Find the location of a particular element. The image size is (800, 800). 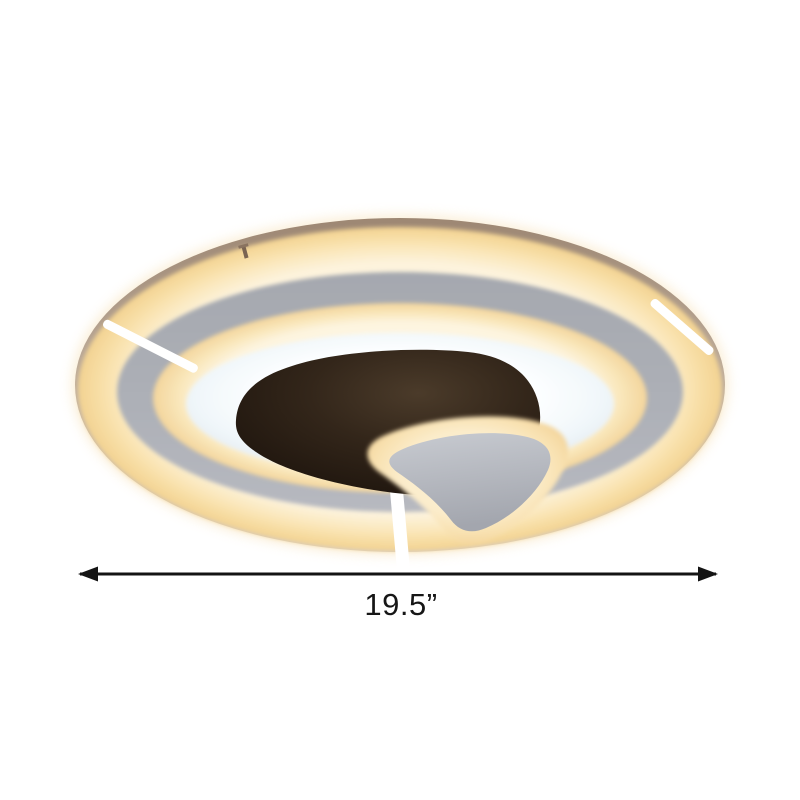

mounting-clip-screw is located at coordinates (245, 251).